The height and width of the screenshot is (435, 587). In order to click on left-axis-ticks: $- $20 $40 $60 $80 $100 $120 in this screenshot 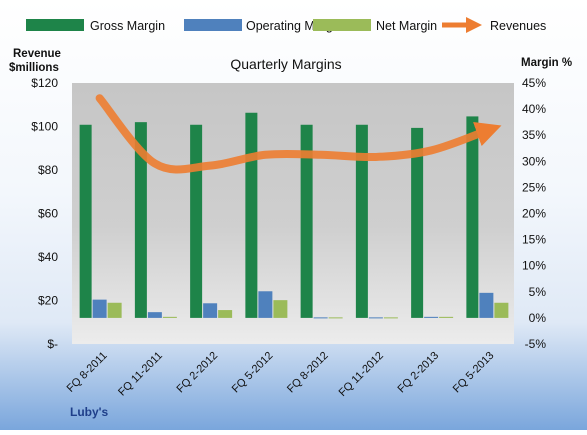, I will do `click(44, 213)`.